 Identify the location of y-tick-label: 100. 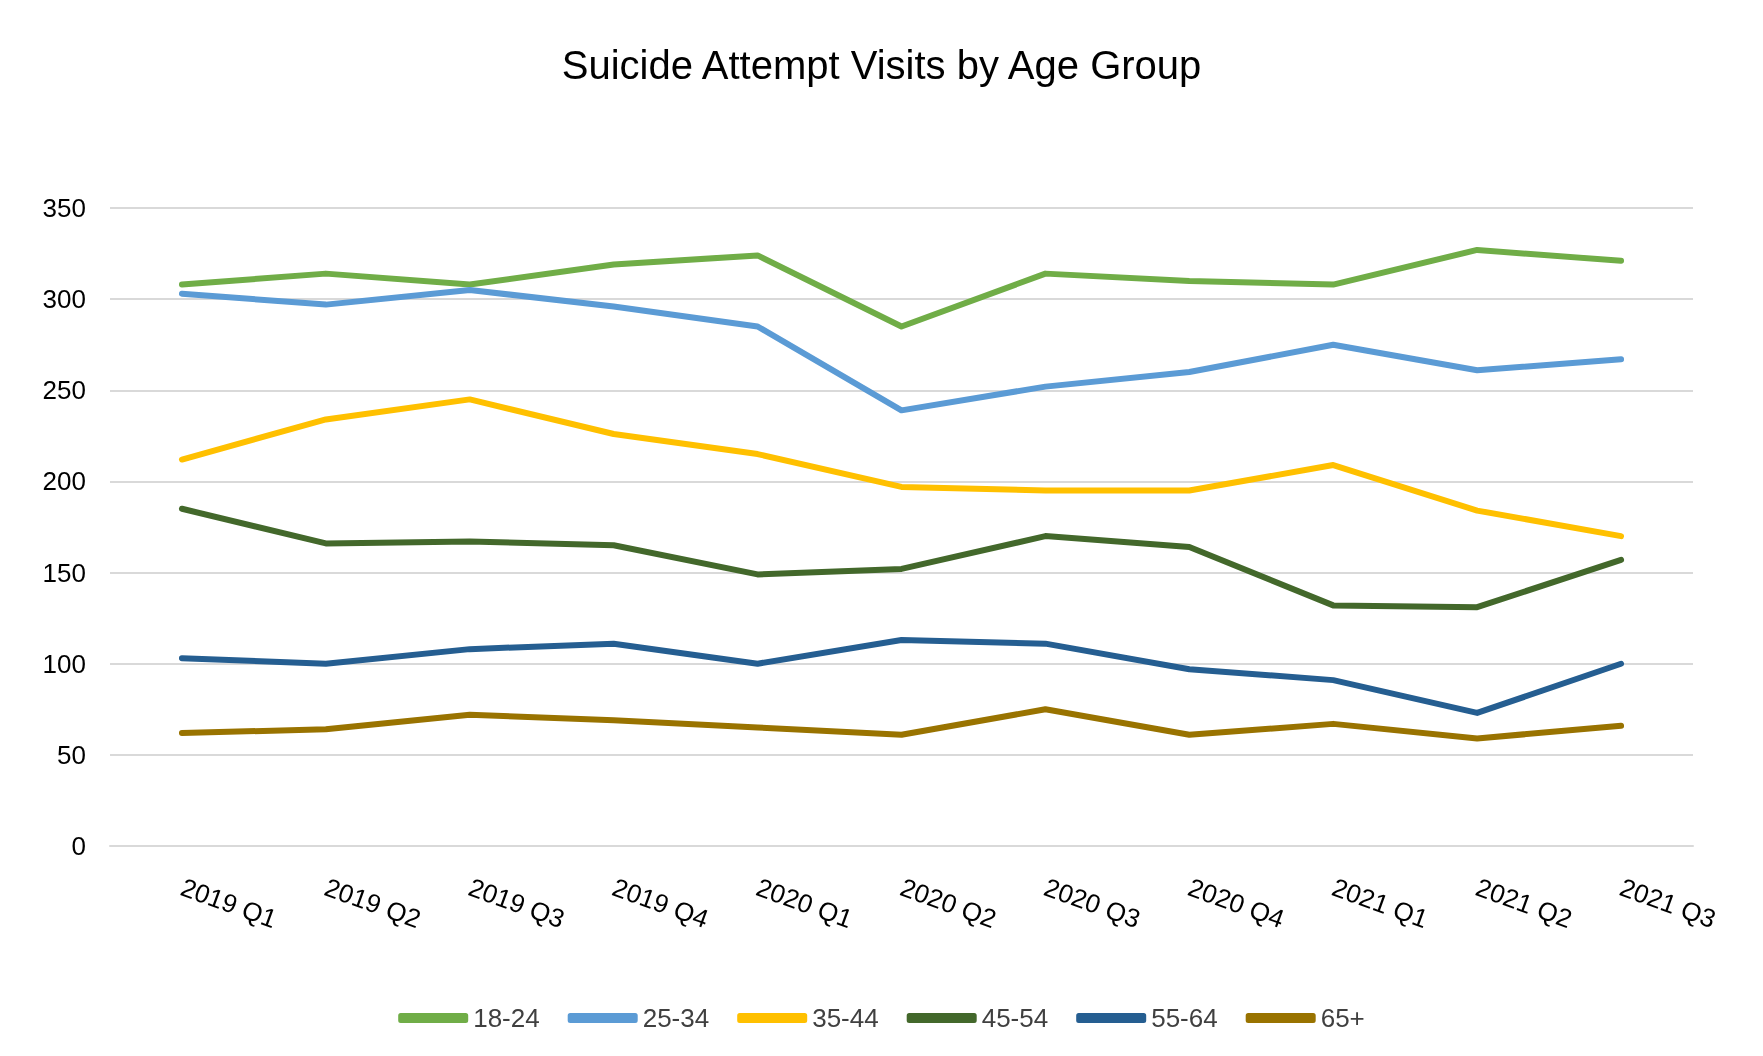
(64, 663).